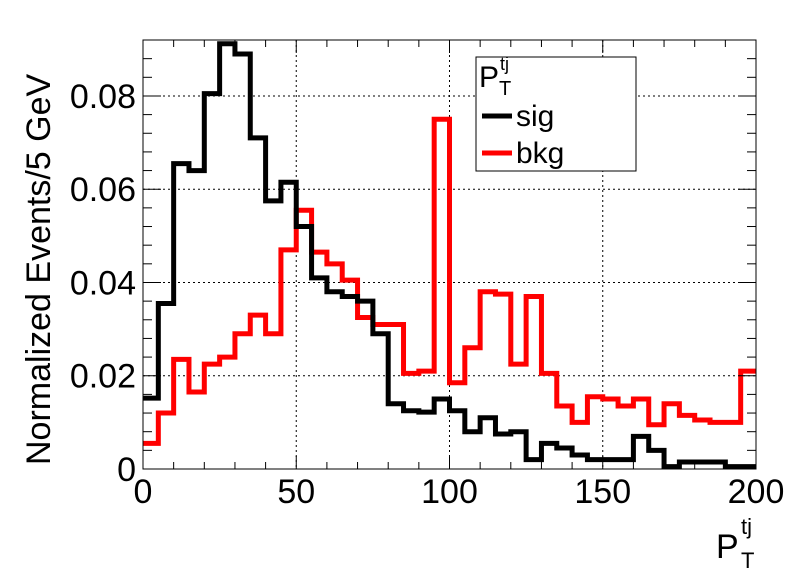  I want to click on legend-title-sub: T, so click(505, 89).